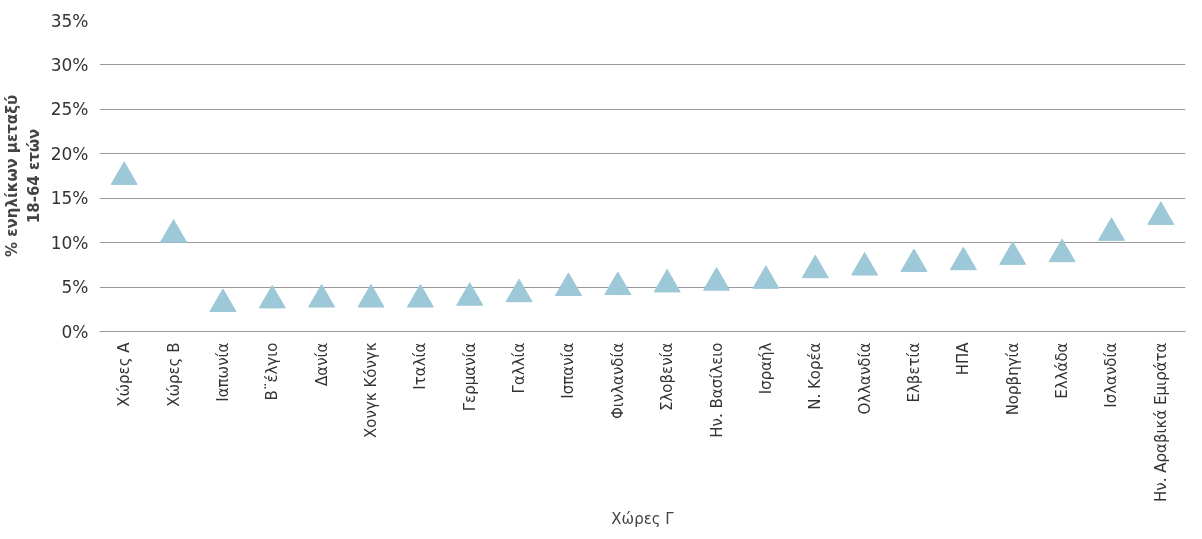 The height and width of the screenshot is (539, 1202). Describe the element at coordinates (1012, 379) in the screenshot. I see `x-tick-label: Νορβηγία` at that location.